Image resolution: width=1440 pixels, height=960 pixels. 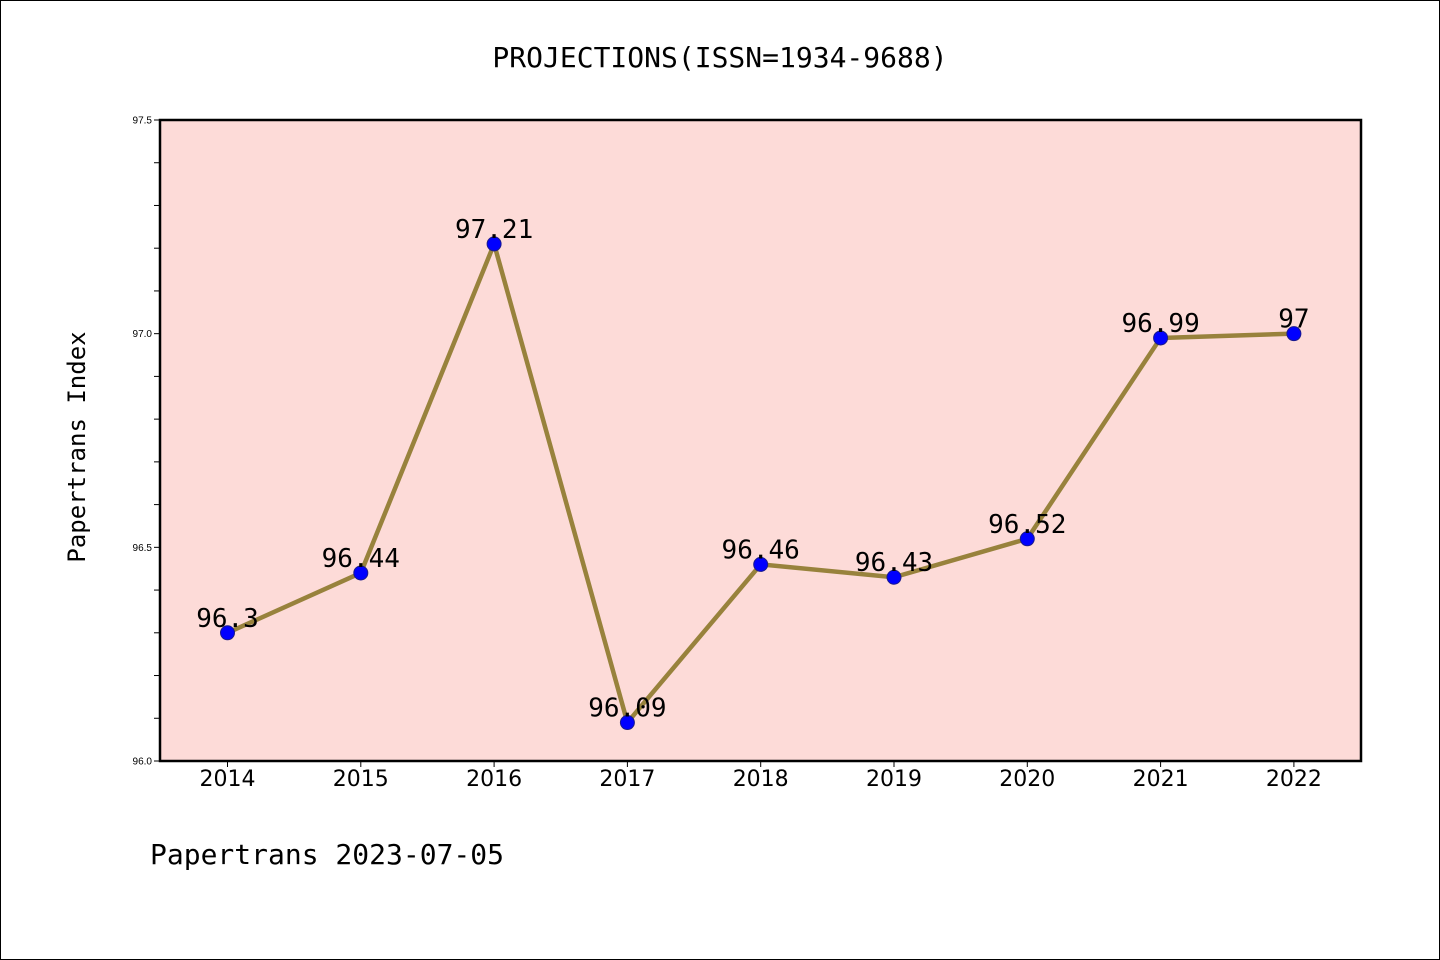 What do you see at coordinates (1027, 779) in the screenshot?
I see `x-tick-label: 2020` at bounding box center [1027, 779].